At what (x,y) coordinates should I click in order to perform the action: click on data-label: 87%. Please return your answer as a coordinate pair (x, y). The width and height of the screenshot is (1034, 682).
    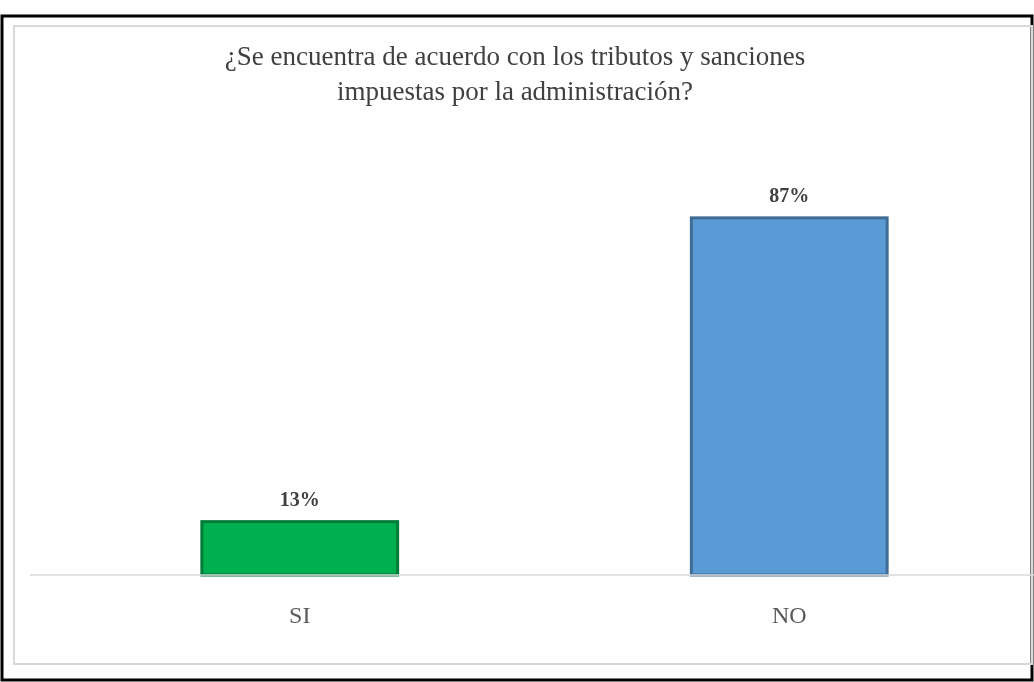
    Looking at the image, I should click on (789, 194).